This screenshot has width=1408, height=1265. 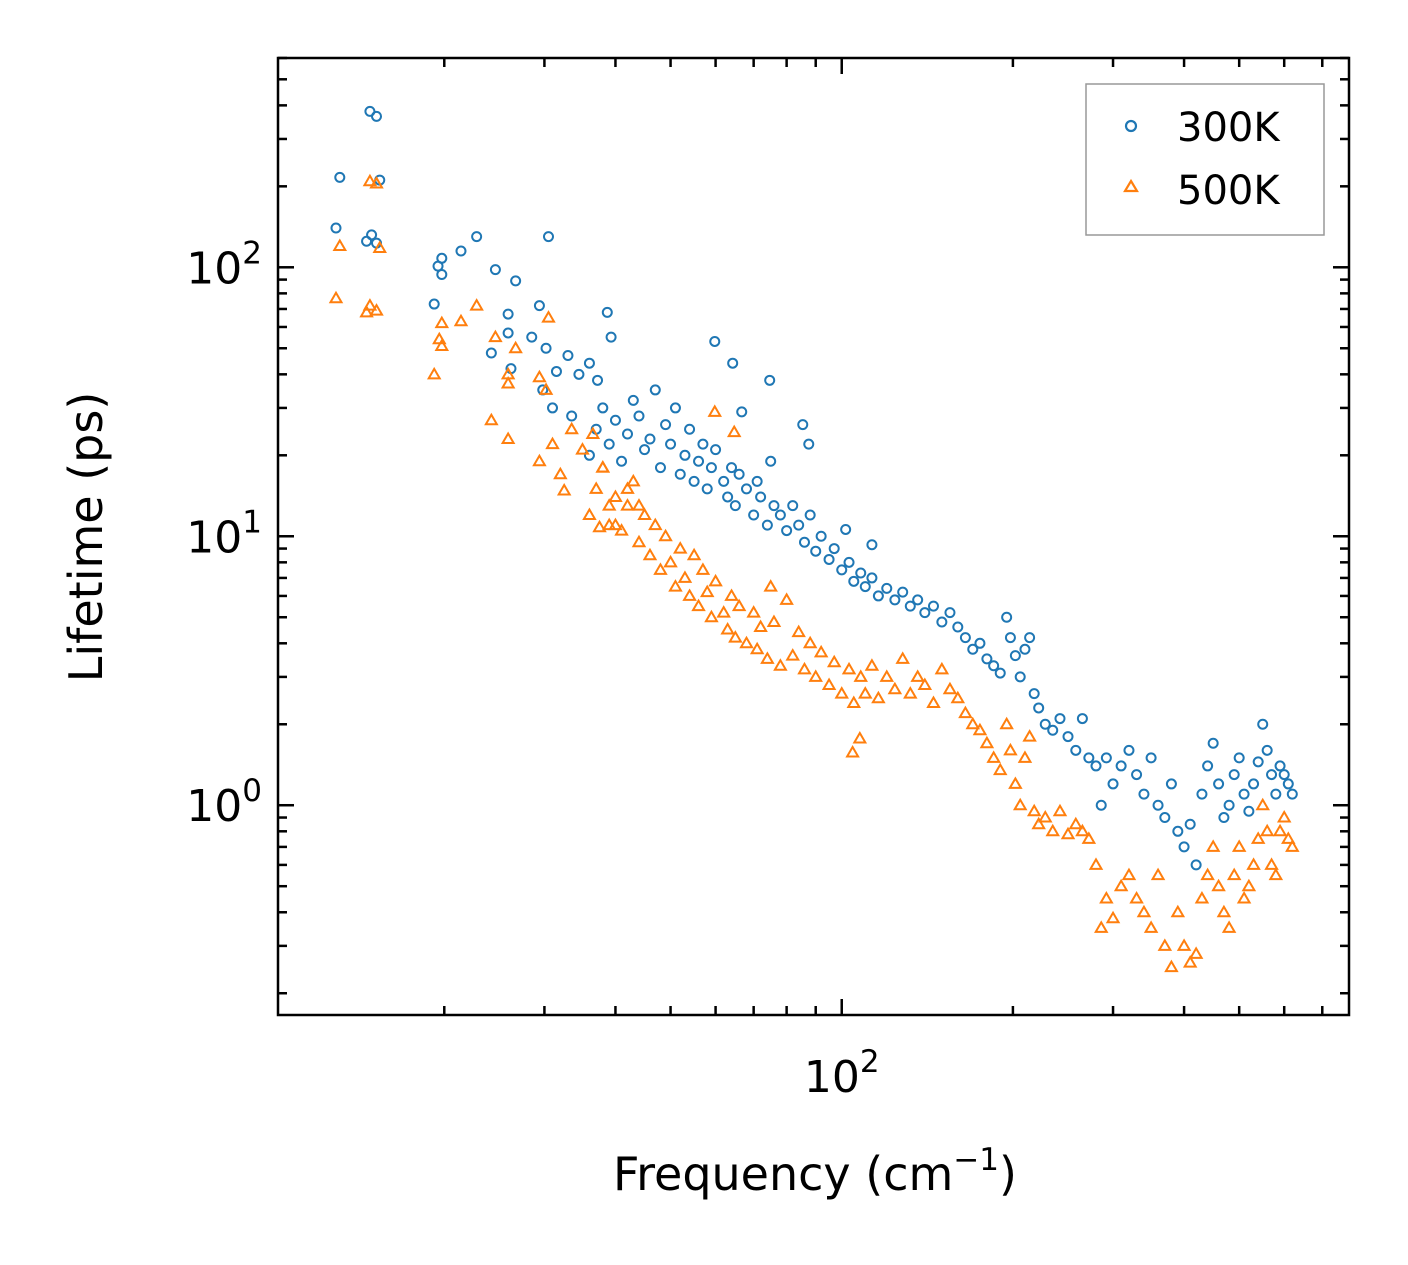 What do you see at coordinates (224, 264) in the screenshot?
I see `y-tick-label: 10²` at bounding box center [224, 264].